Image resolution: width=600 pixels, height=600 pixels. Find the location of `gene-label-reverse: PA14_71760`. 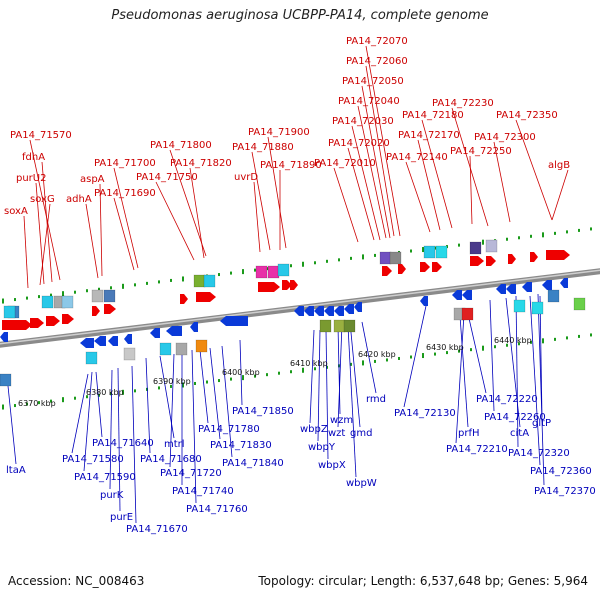

gene-label-reverse: PA14_71760 is located at coordinates (217, 509).